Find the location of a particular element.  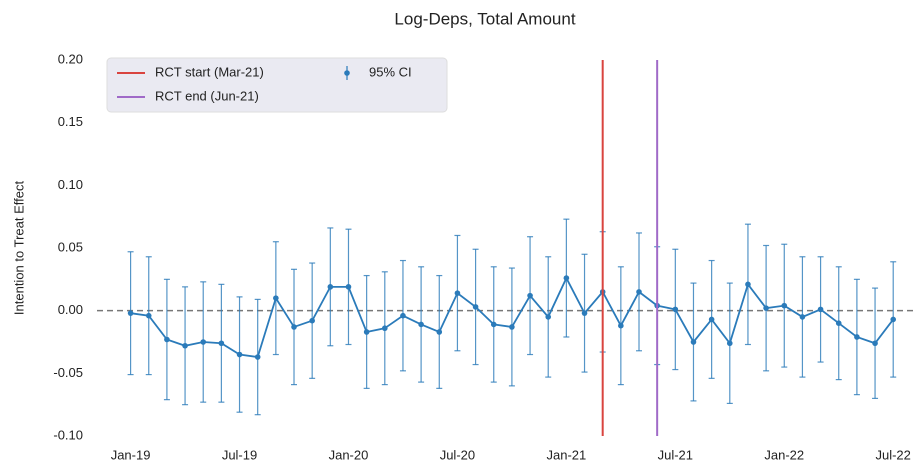

y-tick-label: -0.10 is located at coordinates (68, 434).